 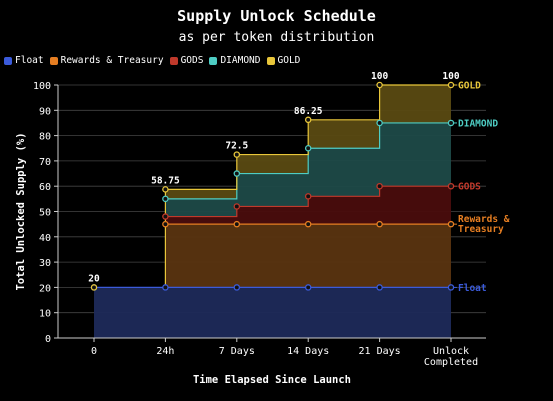 What do you see at coordinates (308, 111) in the screenshot?
I see `total-label: 86.25` at bounding box center [308, 111].